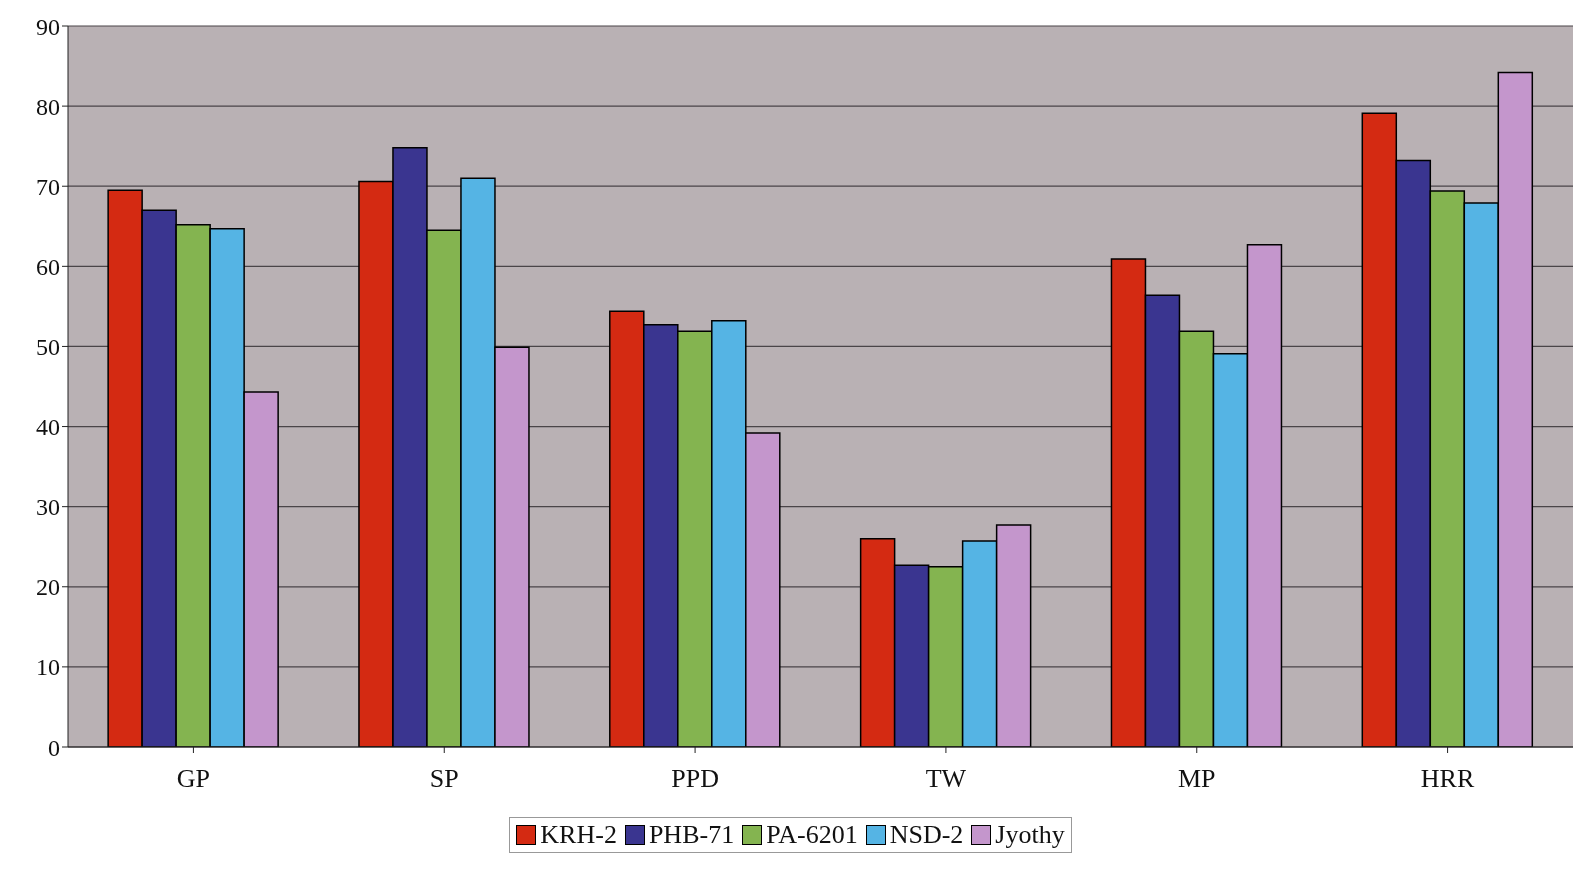 Image resolution: width=1595 pixels, height=873 pixels. I want to click on x-tick-label: TW, so click(946, 779).